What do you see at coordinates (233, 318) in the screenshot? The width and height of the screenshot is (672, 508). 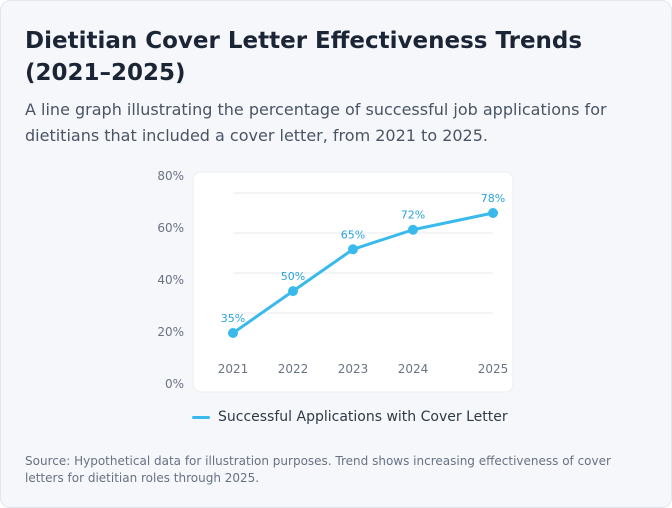 I see `data-label: 35%` at bounding box center [233, 318].